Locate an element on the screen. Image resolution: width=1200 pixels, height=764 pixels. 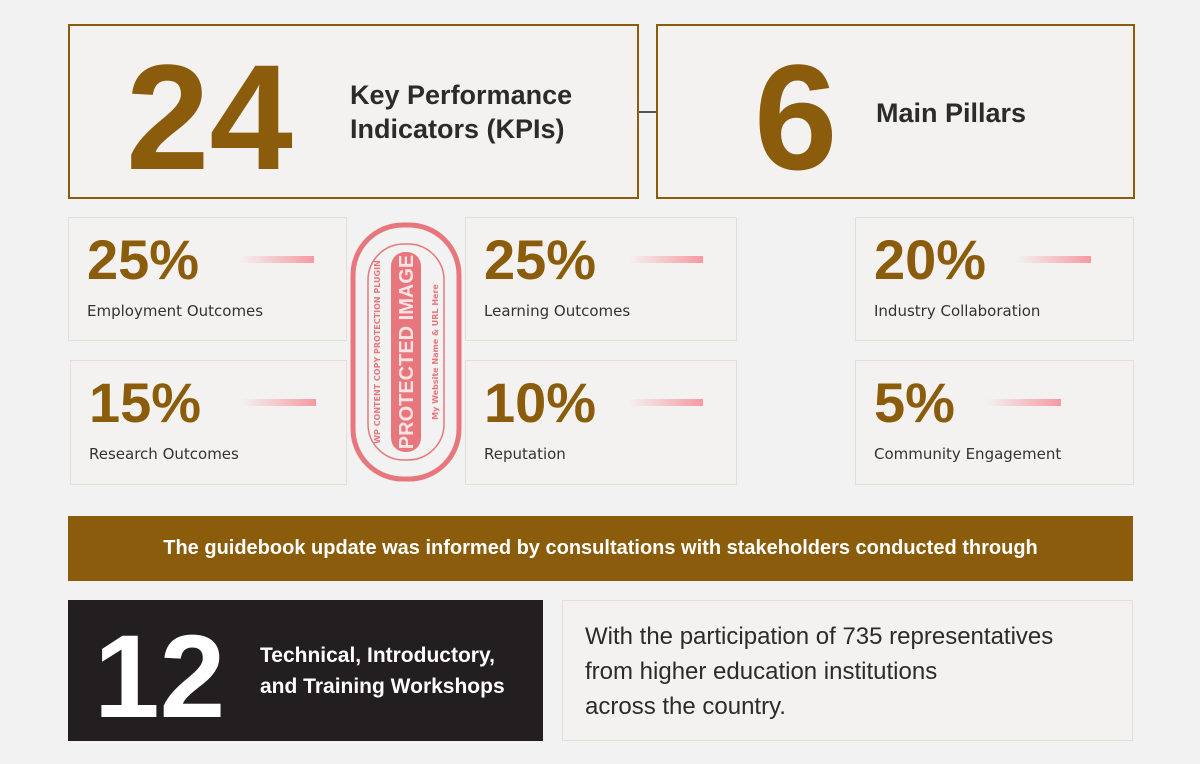
kpis-box: 24 Key Performance Indicators (KPIs) is located at coordinates (353, 111).